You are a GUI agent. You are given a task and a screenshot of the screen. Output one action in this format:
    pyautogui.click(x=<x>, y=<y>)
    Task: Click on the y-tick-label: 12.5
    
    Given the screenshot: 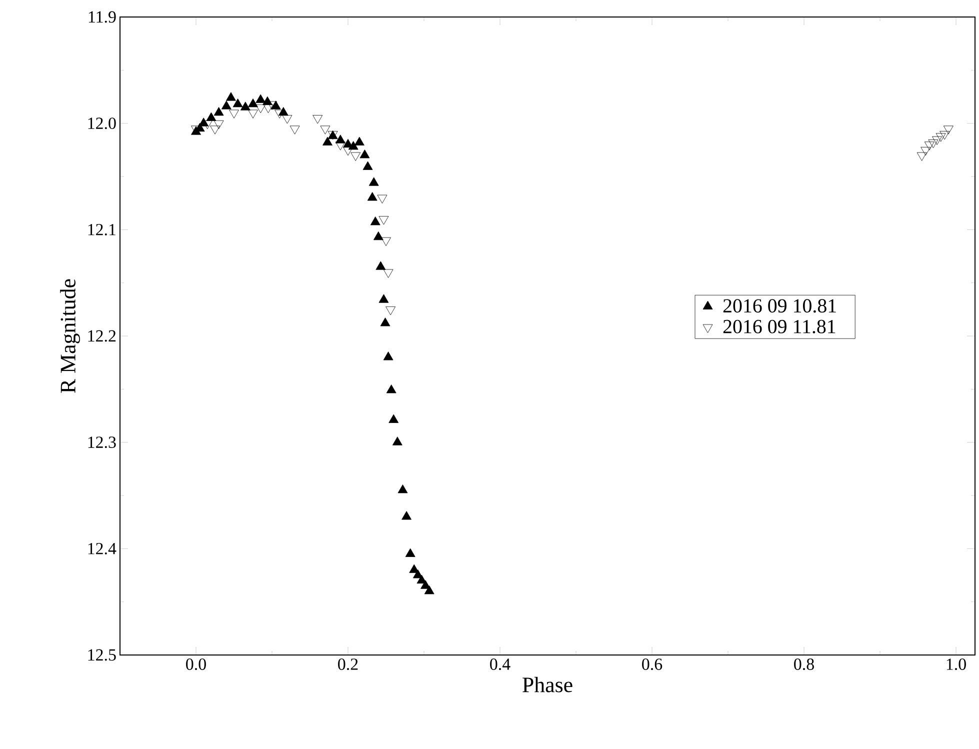 What is the action you would take?
    pyautogui.click(x=102, y=655)
    